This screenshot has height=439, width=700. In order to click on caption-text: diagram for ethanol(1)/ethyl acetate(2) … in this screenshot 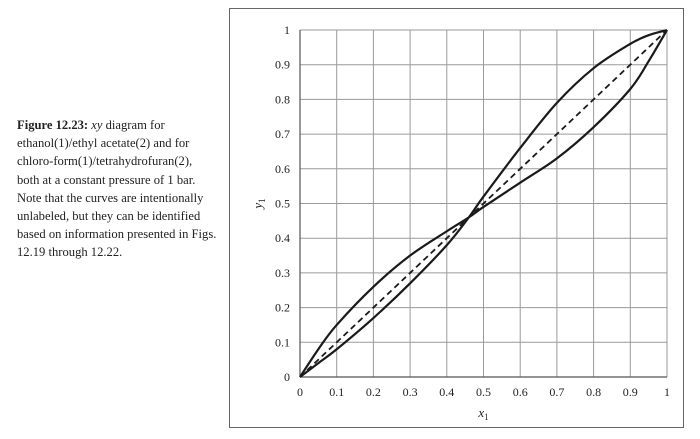, I will do `click(117, 189)`.